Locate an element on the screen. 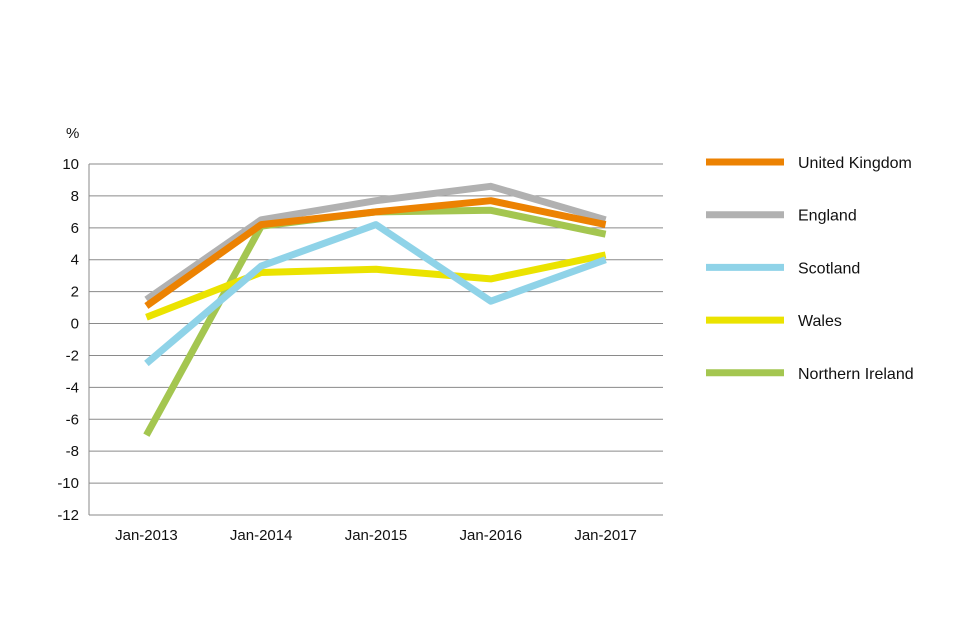 The image size is (960, 640). series-line-england is located at coordinates (375, 242).